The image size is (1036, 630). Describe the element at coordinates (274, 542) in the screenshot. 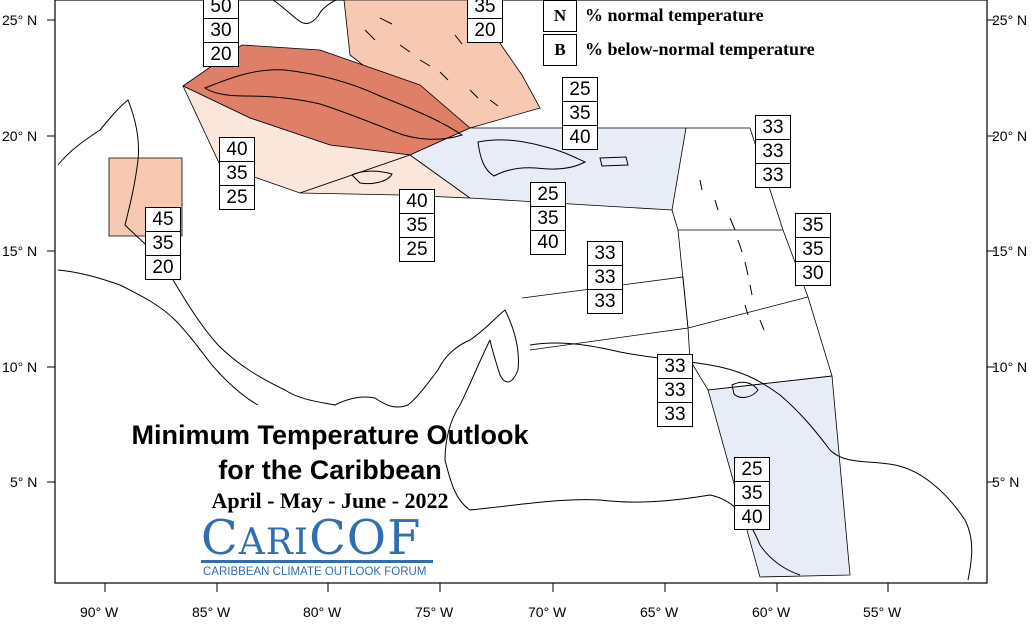

I see `logo-ari: ARI` at that location.